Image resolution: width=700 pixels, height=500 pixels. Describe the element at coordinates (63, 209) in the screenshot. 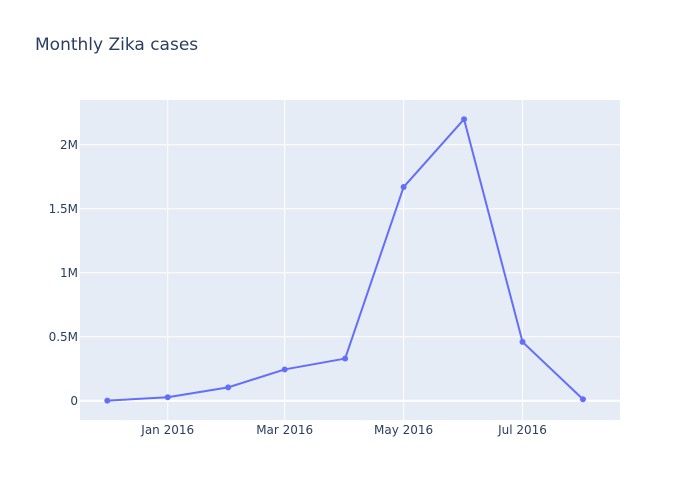

I see `y-tick-label: 1.5M` at that location.